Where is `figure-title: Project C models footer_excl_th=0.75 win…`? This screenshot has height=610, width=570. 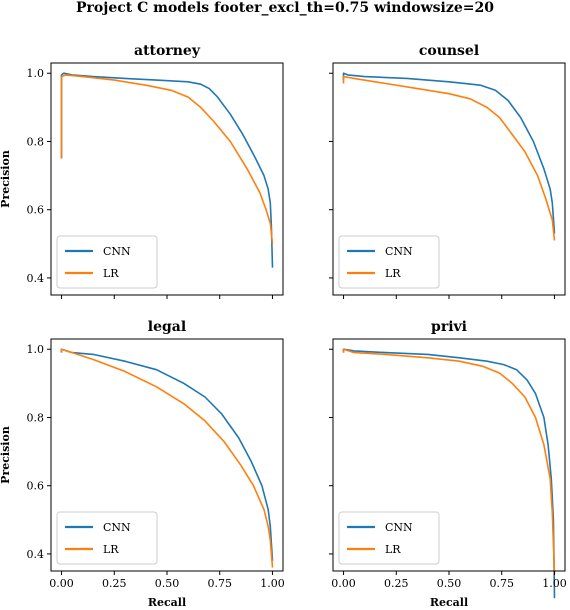 figure-title: Project C models footer_excl_th=0.75 win… is located at coordinates (285, 8).